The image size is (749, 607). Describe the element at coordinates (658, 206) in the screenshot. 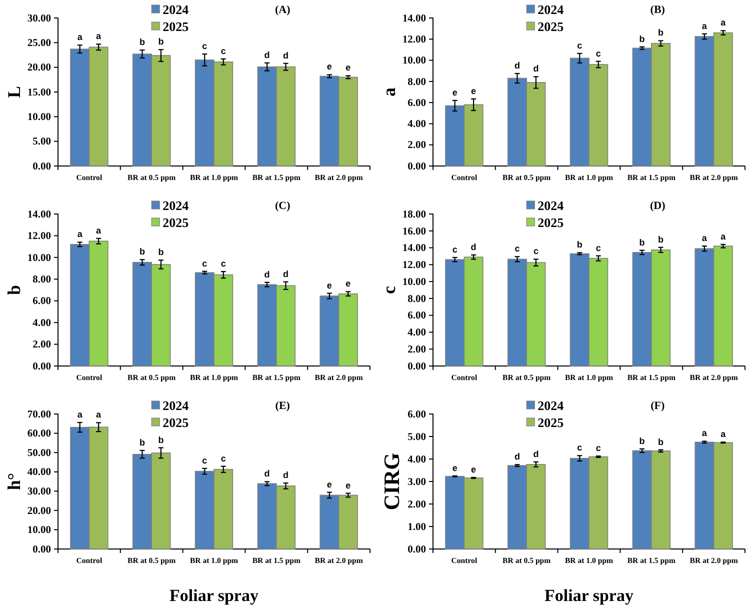

I see `chart-title: (D)` at that location.